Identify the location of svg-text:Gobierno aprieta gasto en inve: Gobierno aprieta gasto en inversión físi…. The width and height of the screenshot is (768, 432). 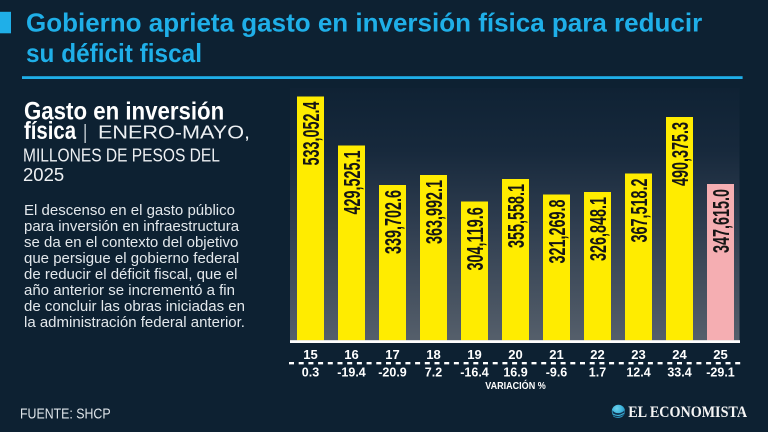
(364, 23).